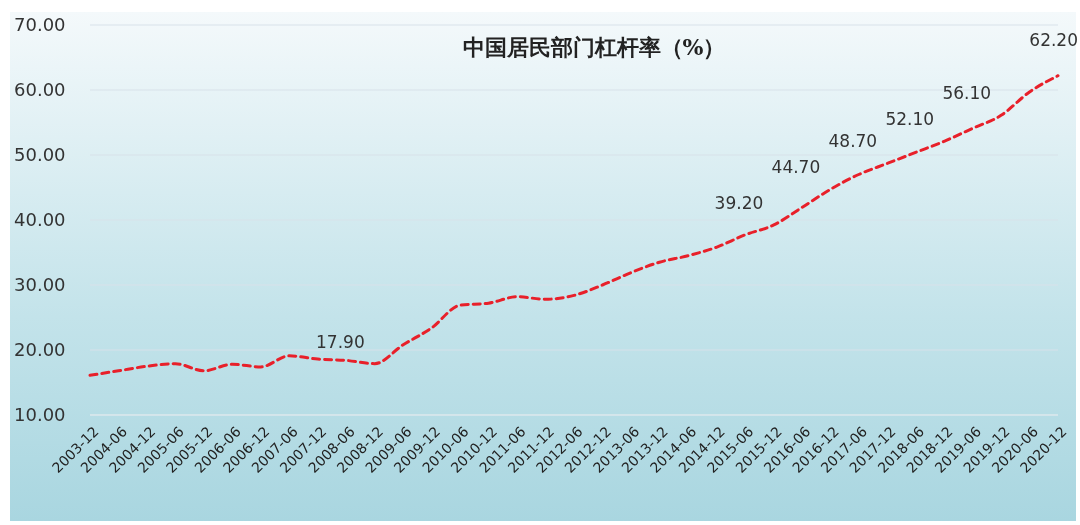  Describe the element at coordinates (40, 350) in the screenshot. I see `y-tick-label: 20.00` at that location.